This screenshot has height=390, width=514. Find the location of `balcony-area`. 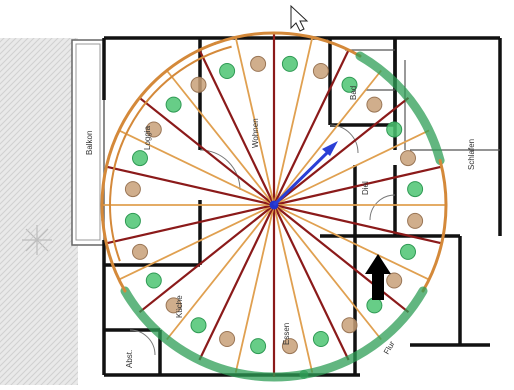

balcony-area is located at coordinates (88, 142).